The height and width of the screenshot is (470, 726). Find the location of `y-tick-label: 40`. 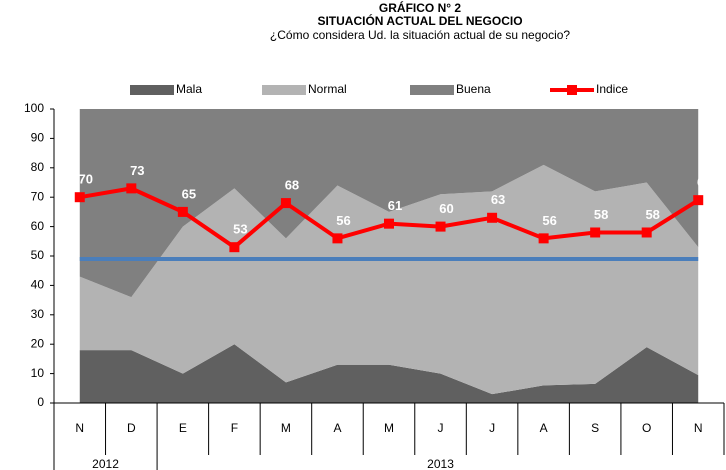

y-tick-label: 40 is located at coordinates (38, 285).